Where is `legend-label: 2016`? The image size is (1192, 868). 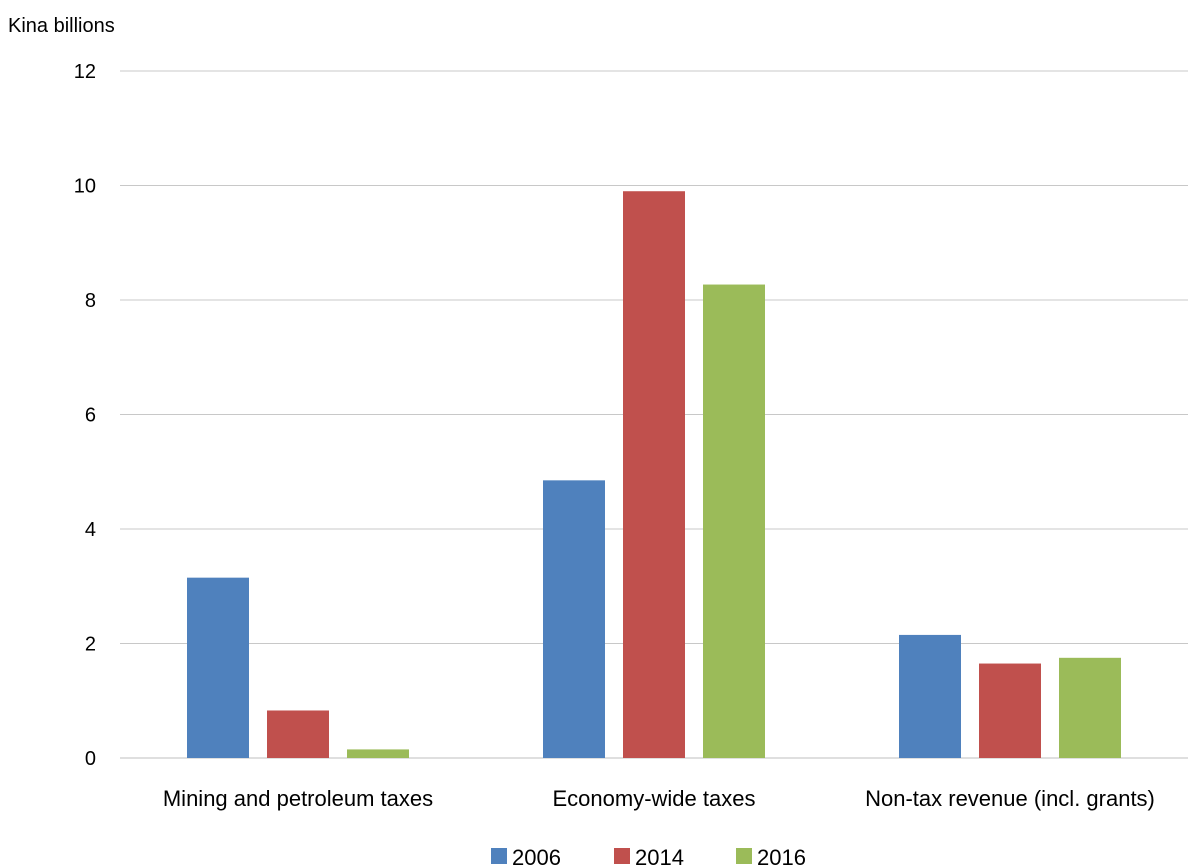 legend-label: 2016 is located at coordinates (781, 856).